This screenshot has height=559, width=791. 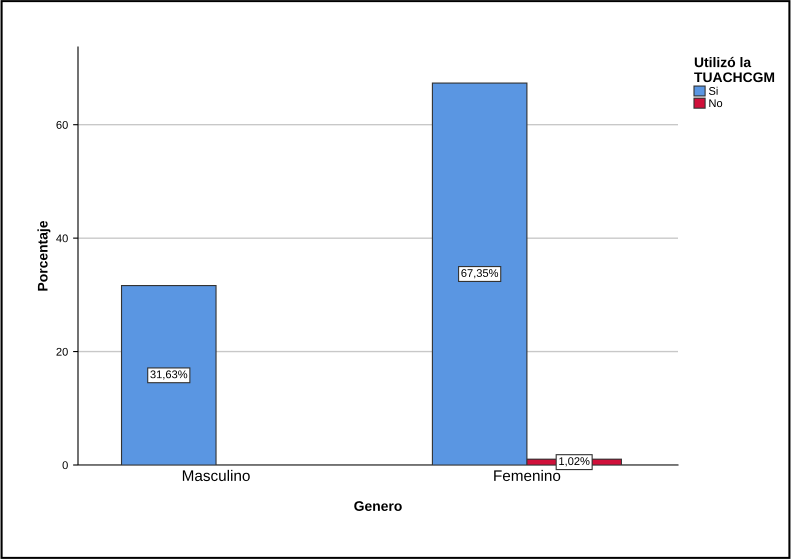 What do you see at coordinates (527, 476) in the screenshot?
I see `x-tick-label: Femenino` at bounding box center [527, 476].